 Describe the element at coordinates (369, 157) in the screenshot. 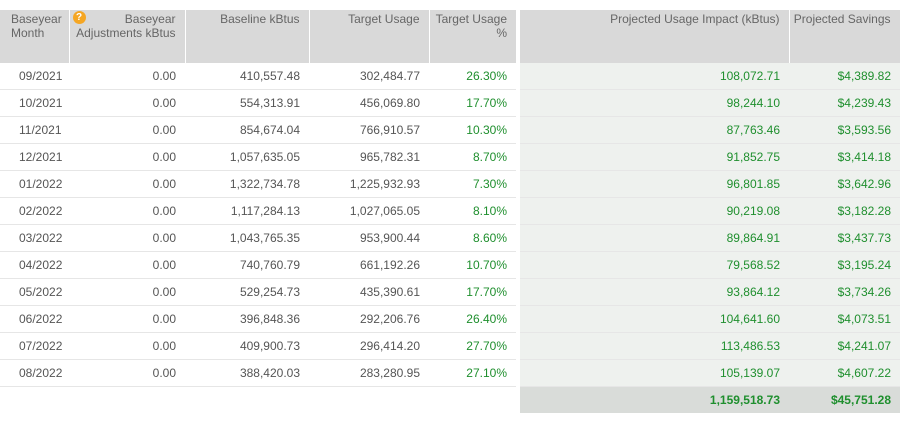

I see `cell-target-usage: 965,782.31` at that location.